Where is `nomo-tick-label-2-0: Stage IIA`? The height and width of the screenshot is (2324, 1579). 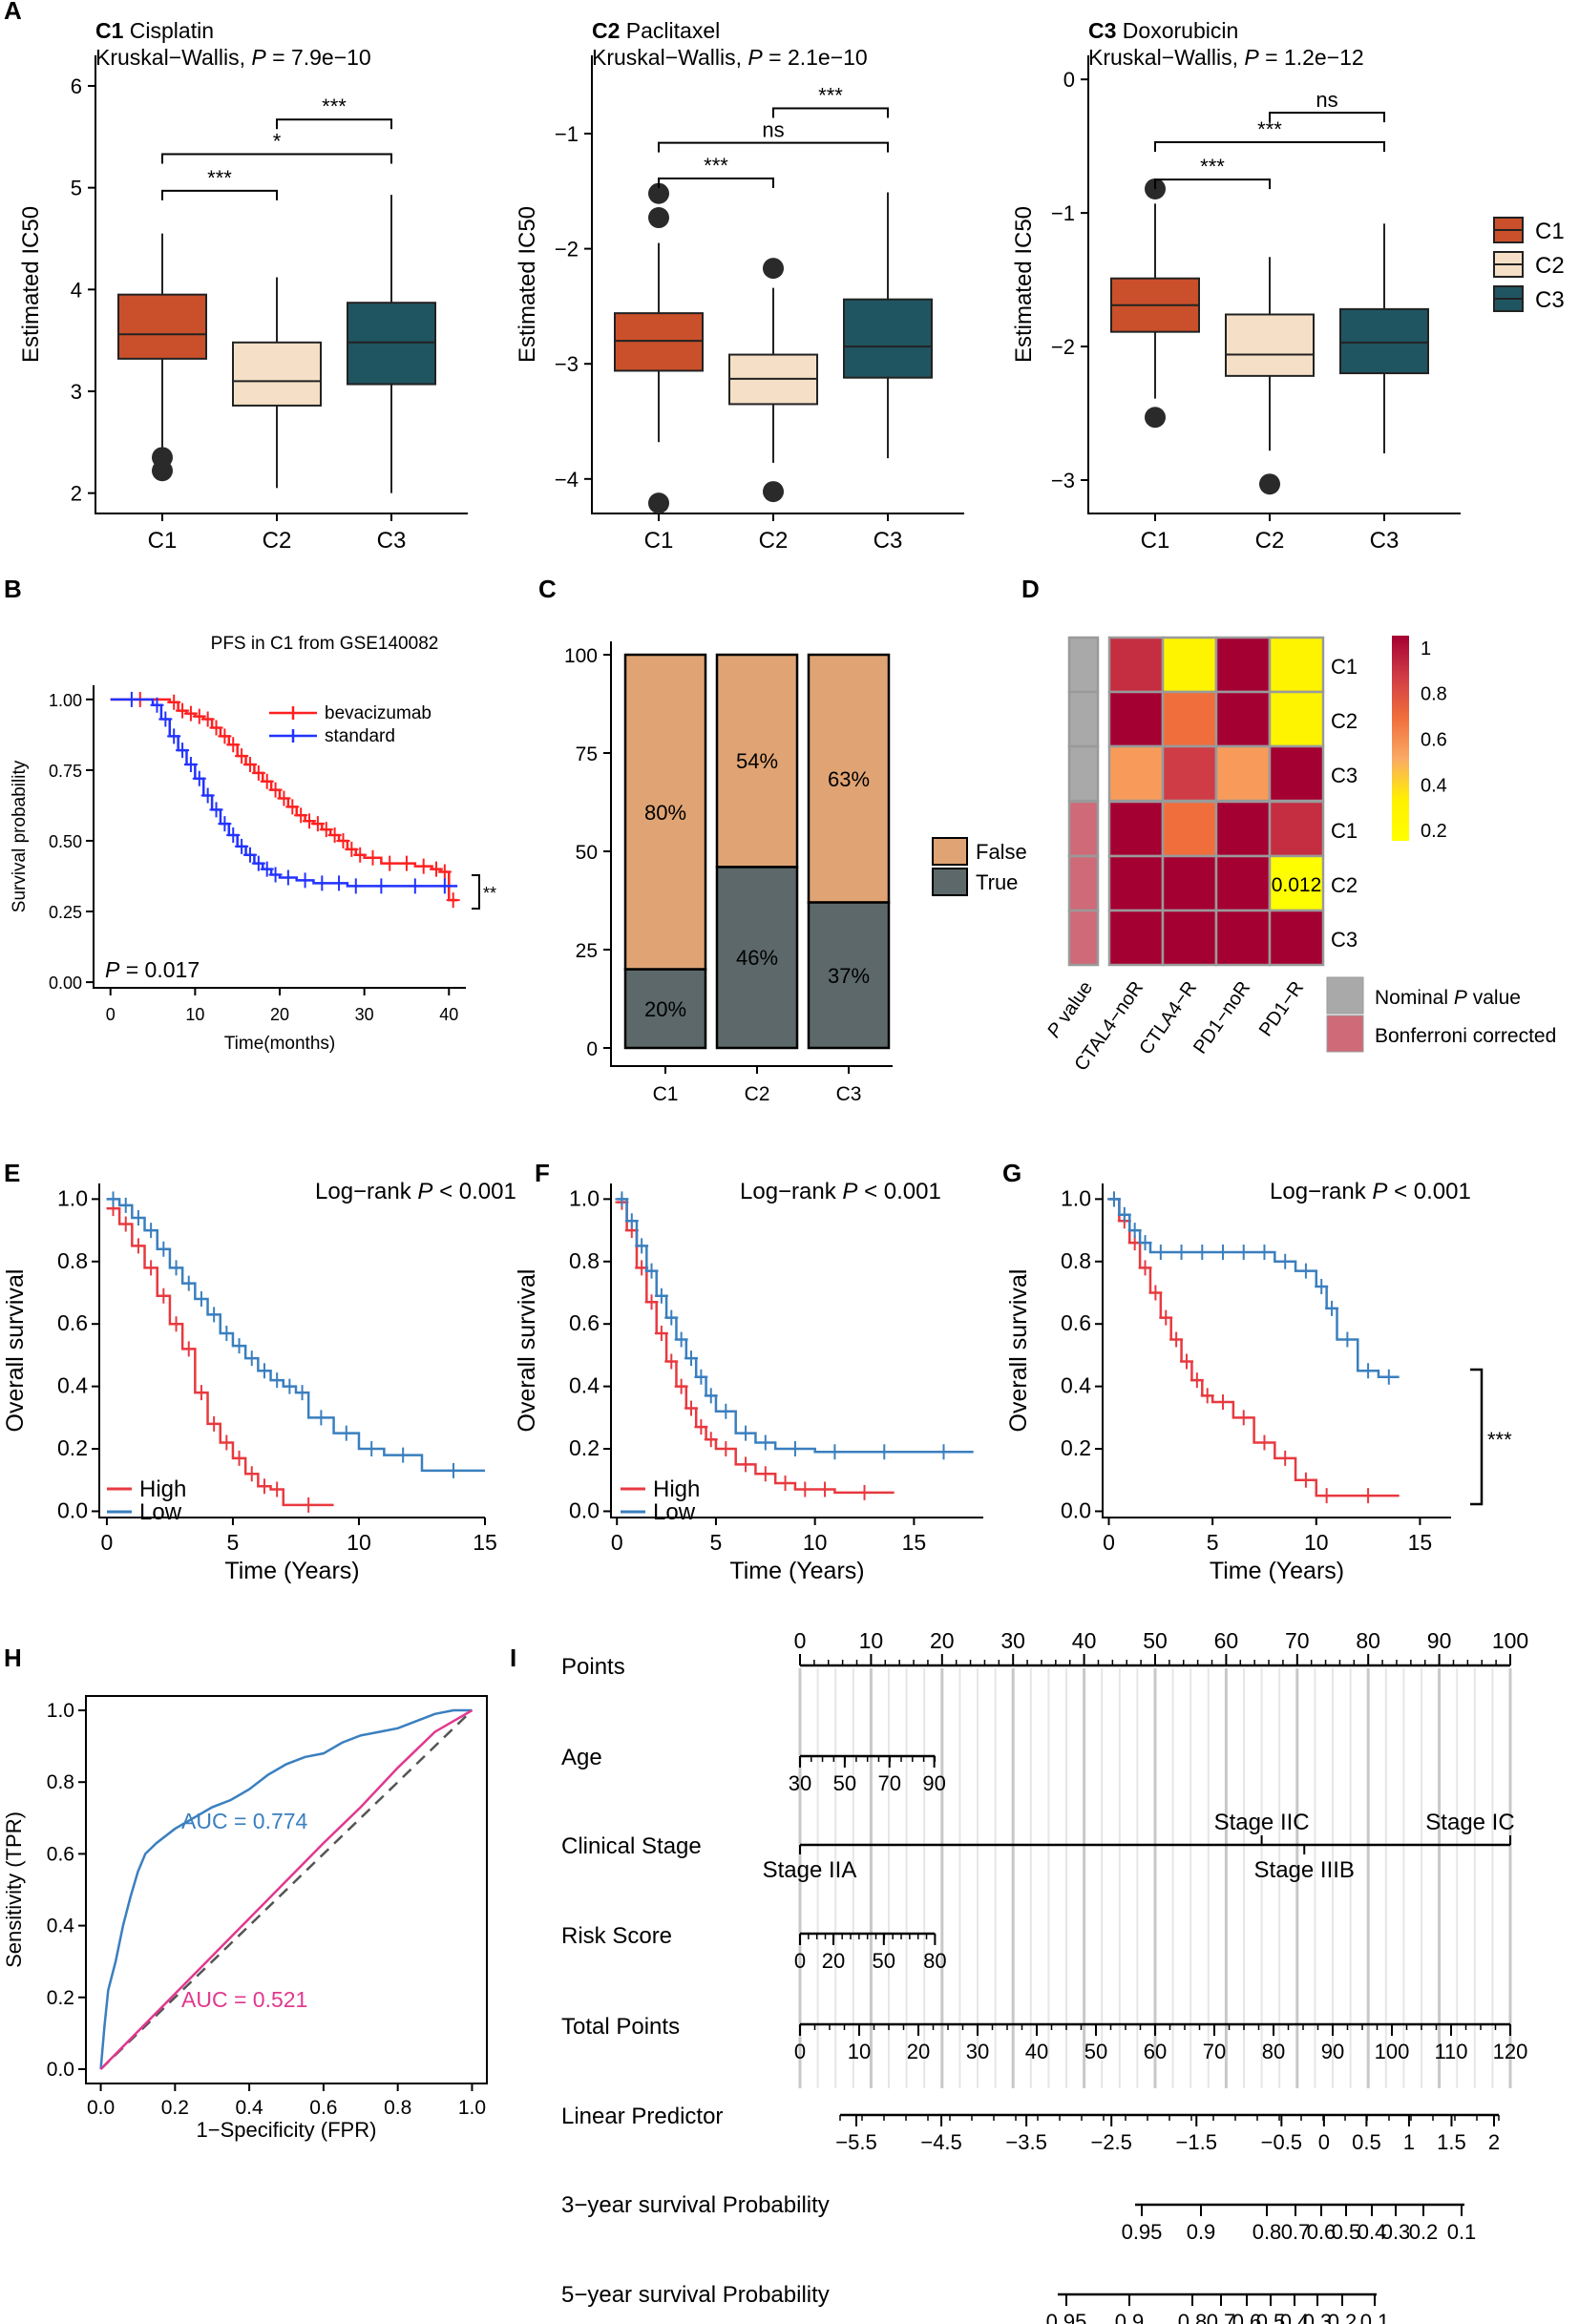 nomo-tick-label-2-0: Stage IIA is located at coordinates (810, 1870).